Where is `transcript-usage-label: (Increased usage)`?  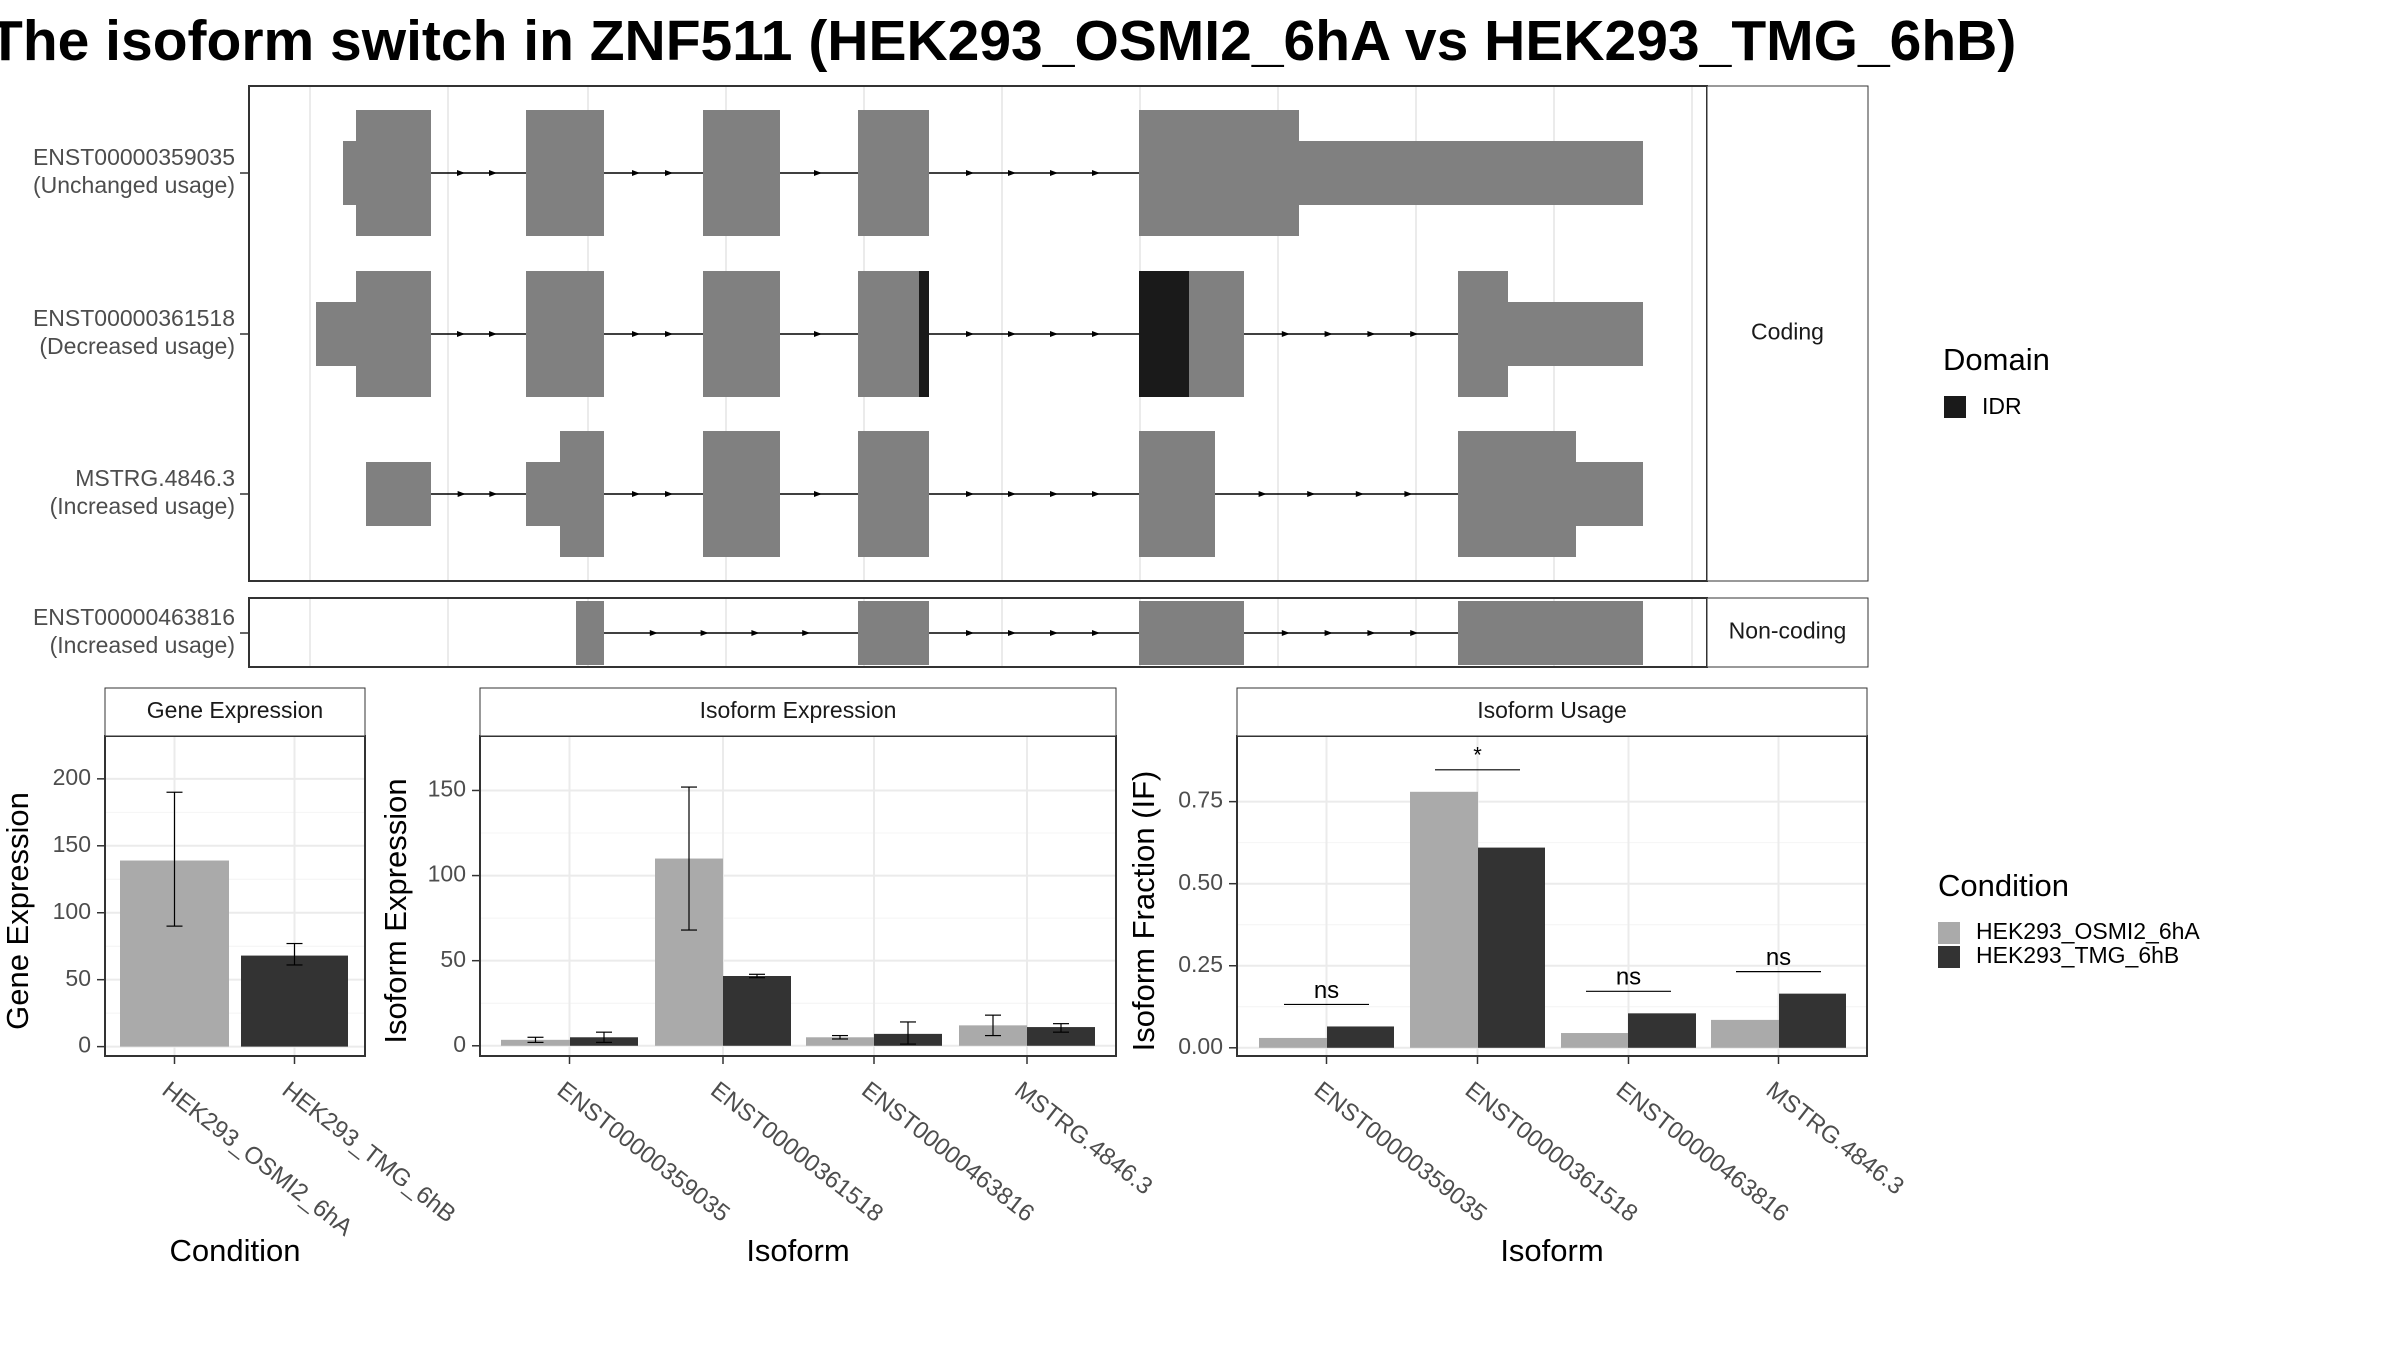
transcript-usage-label: (Increased usage) is located at coordinates (142, 645).